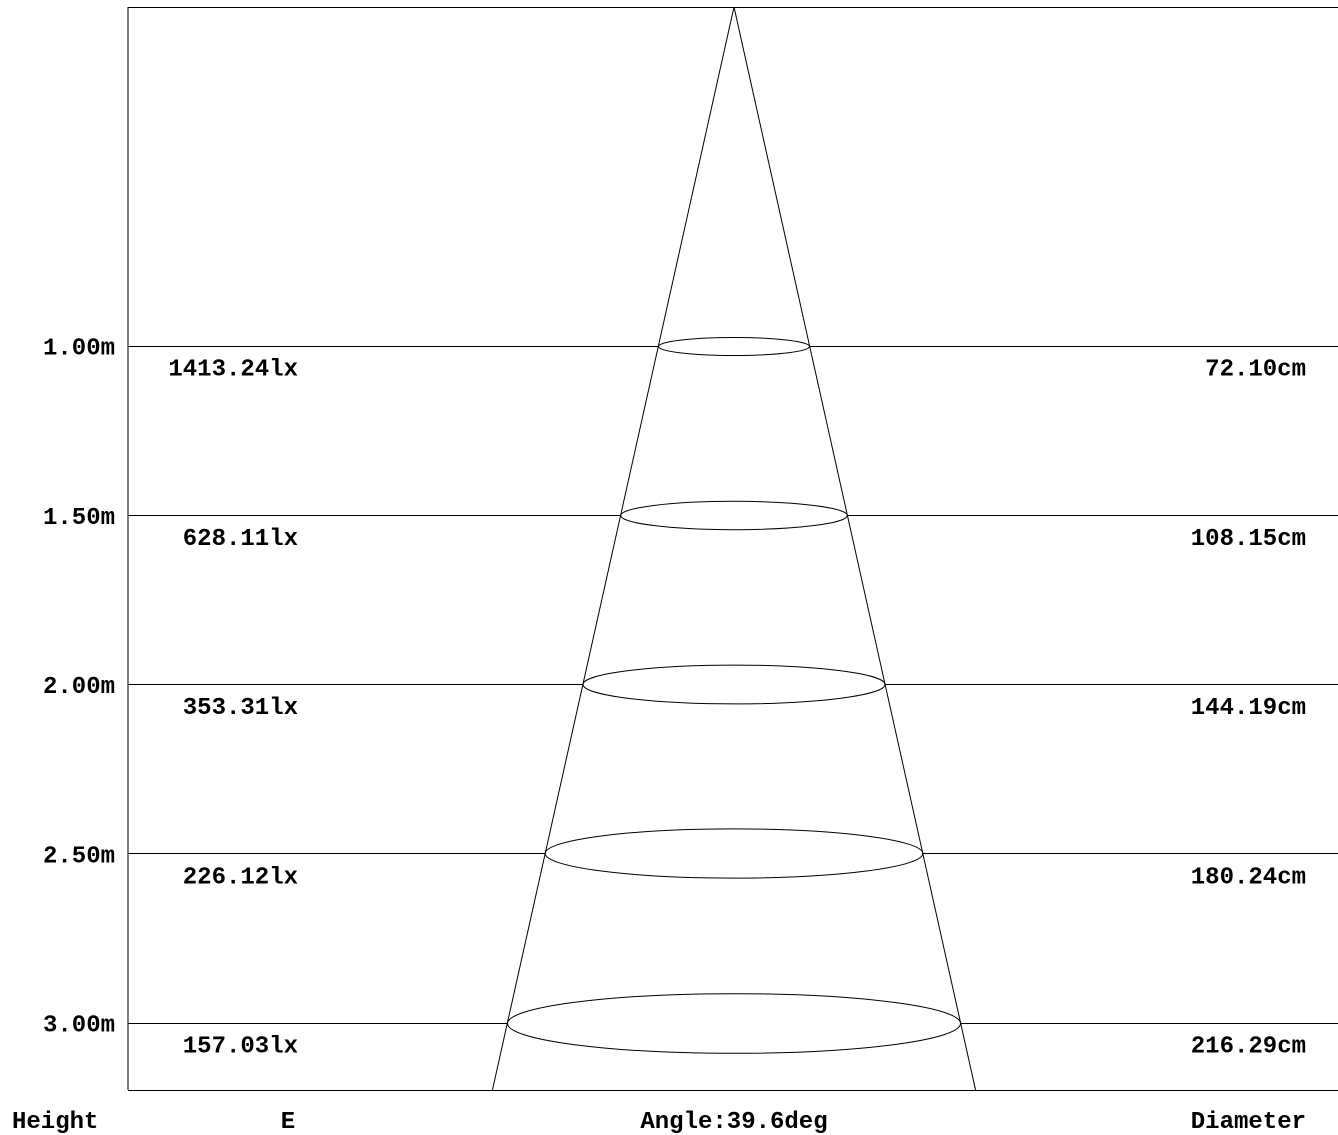  I want to click on illuminance-label: 1413.24lx, so click(233, 370).